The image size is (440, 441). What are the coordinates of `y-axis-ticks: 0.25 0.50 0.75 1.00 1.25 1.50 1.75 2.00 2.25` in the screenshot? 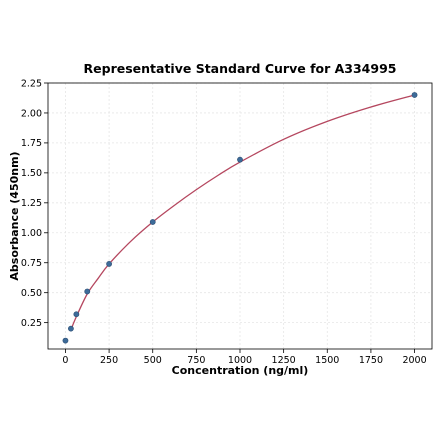 It's located at (34, 203).